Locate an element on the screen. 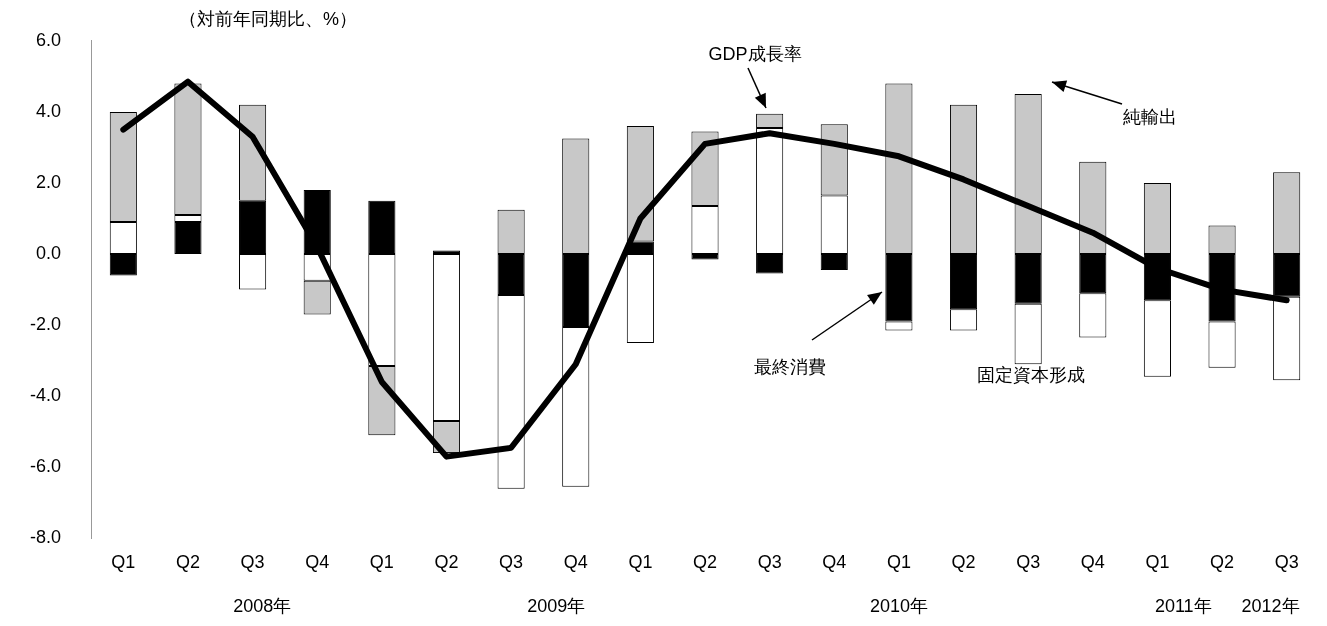 Image resolution: width=1327 pixels, height=626 pixels. y-tick-label: -4.0 is located at coordinates (45, 395).